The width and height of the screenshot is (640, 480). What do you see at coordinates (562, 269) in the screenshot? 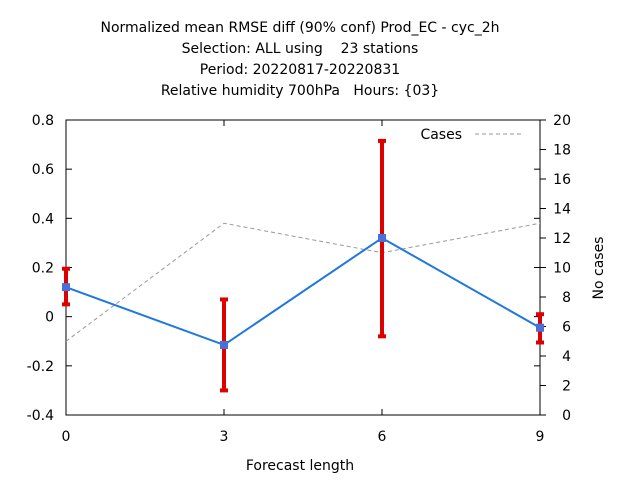
I see `y2-tick-label: 10` at bounding box center [562, 269].